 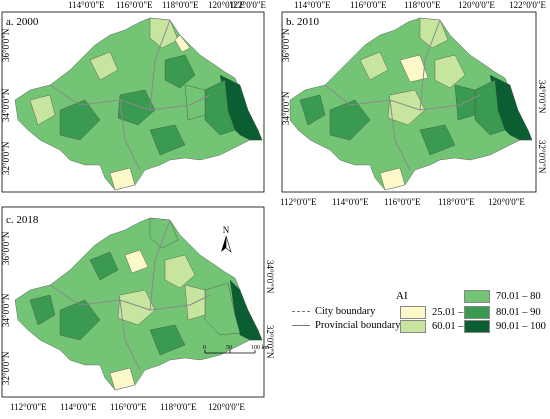 I want to click on scale-label: 0, so click(x=204, y=348).